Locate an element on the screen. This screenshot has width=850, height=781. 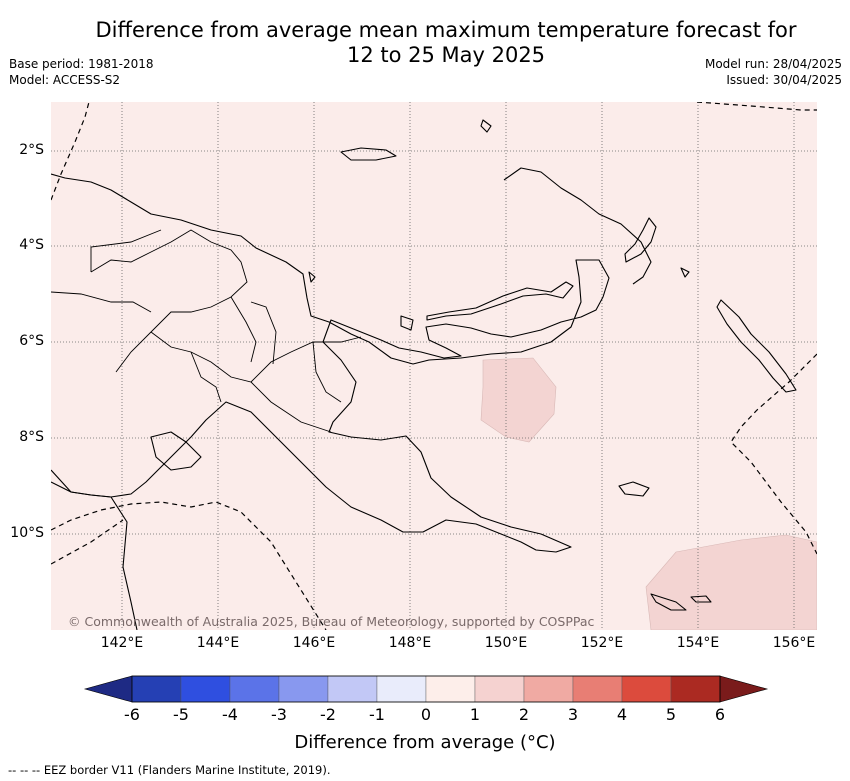
colorbar-tick-label: 4 is located at coordinates (622, 714).